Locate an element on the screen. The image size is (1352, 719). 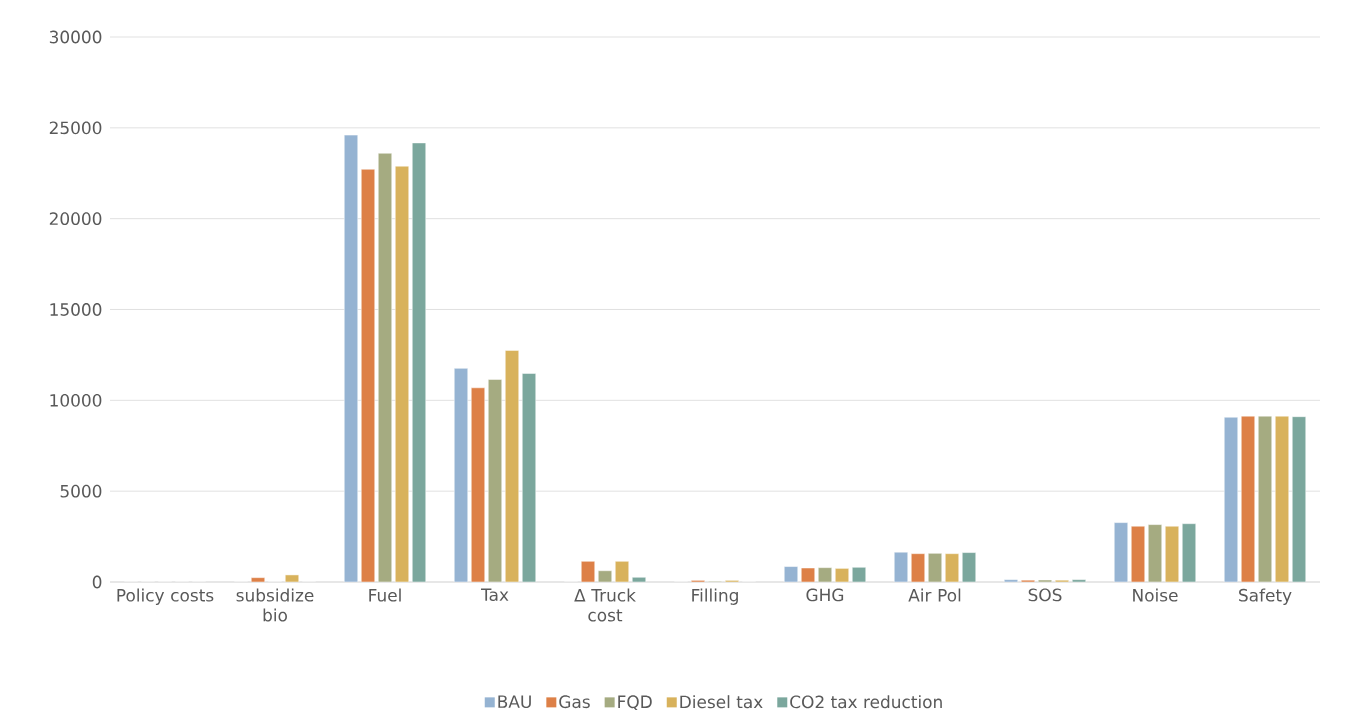
x-tick-label: Policy costs is located at coordinates (165, 596).